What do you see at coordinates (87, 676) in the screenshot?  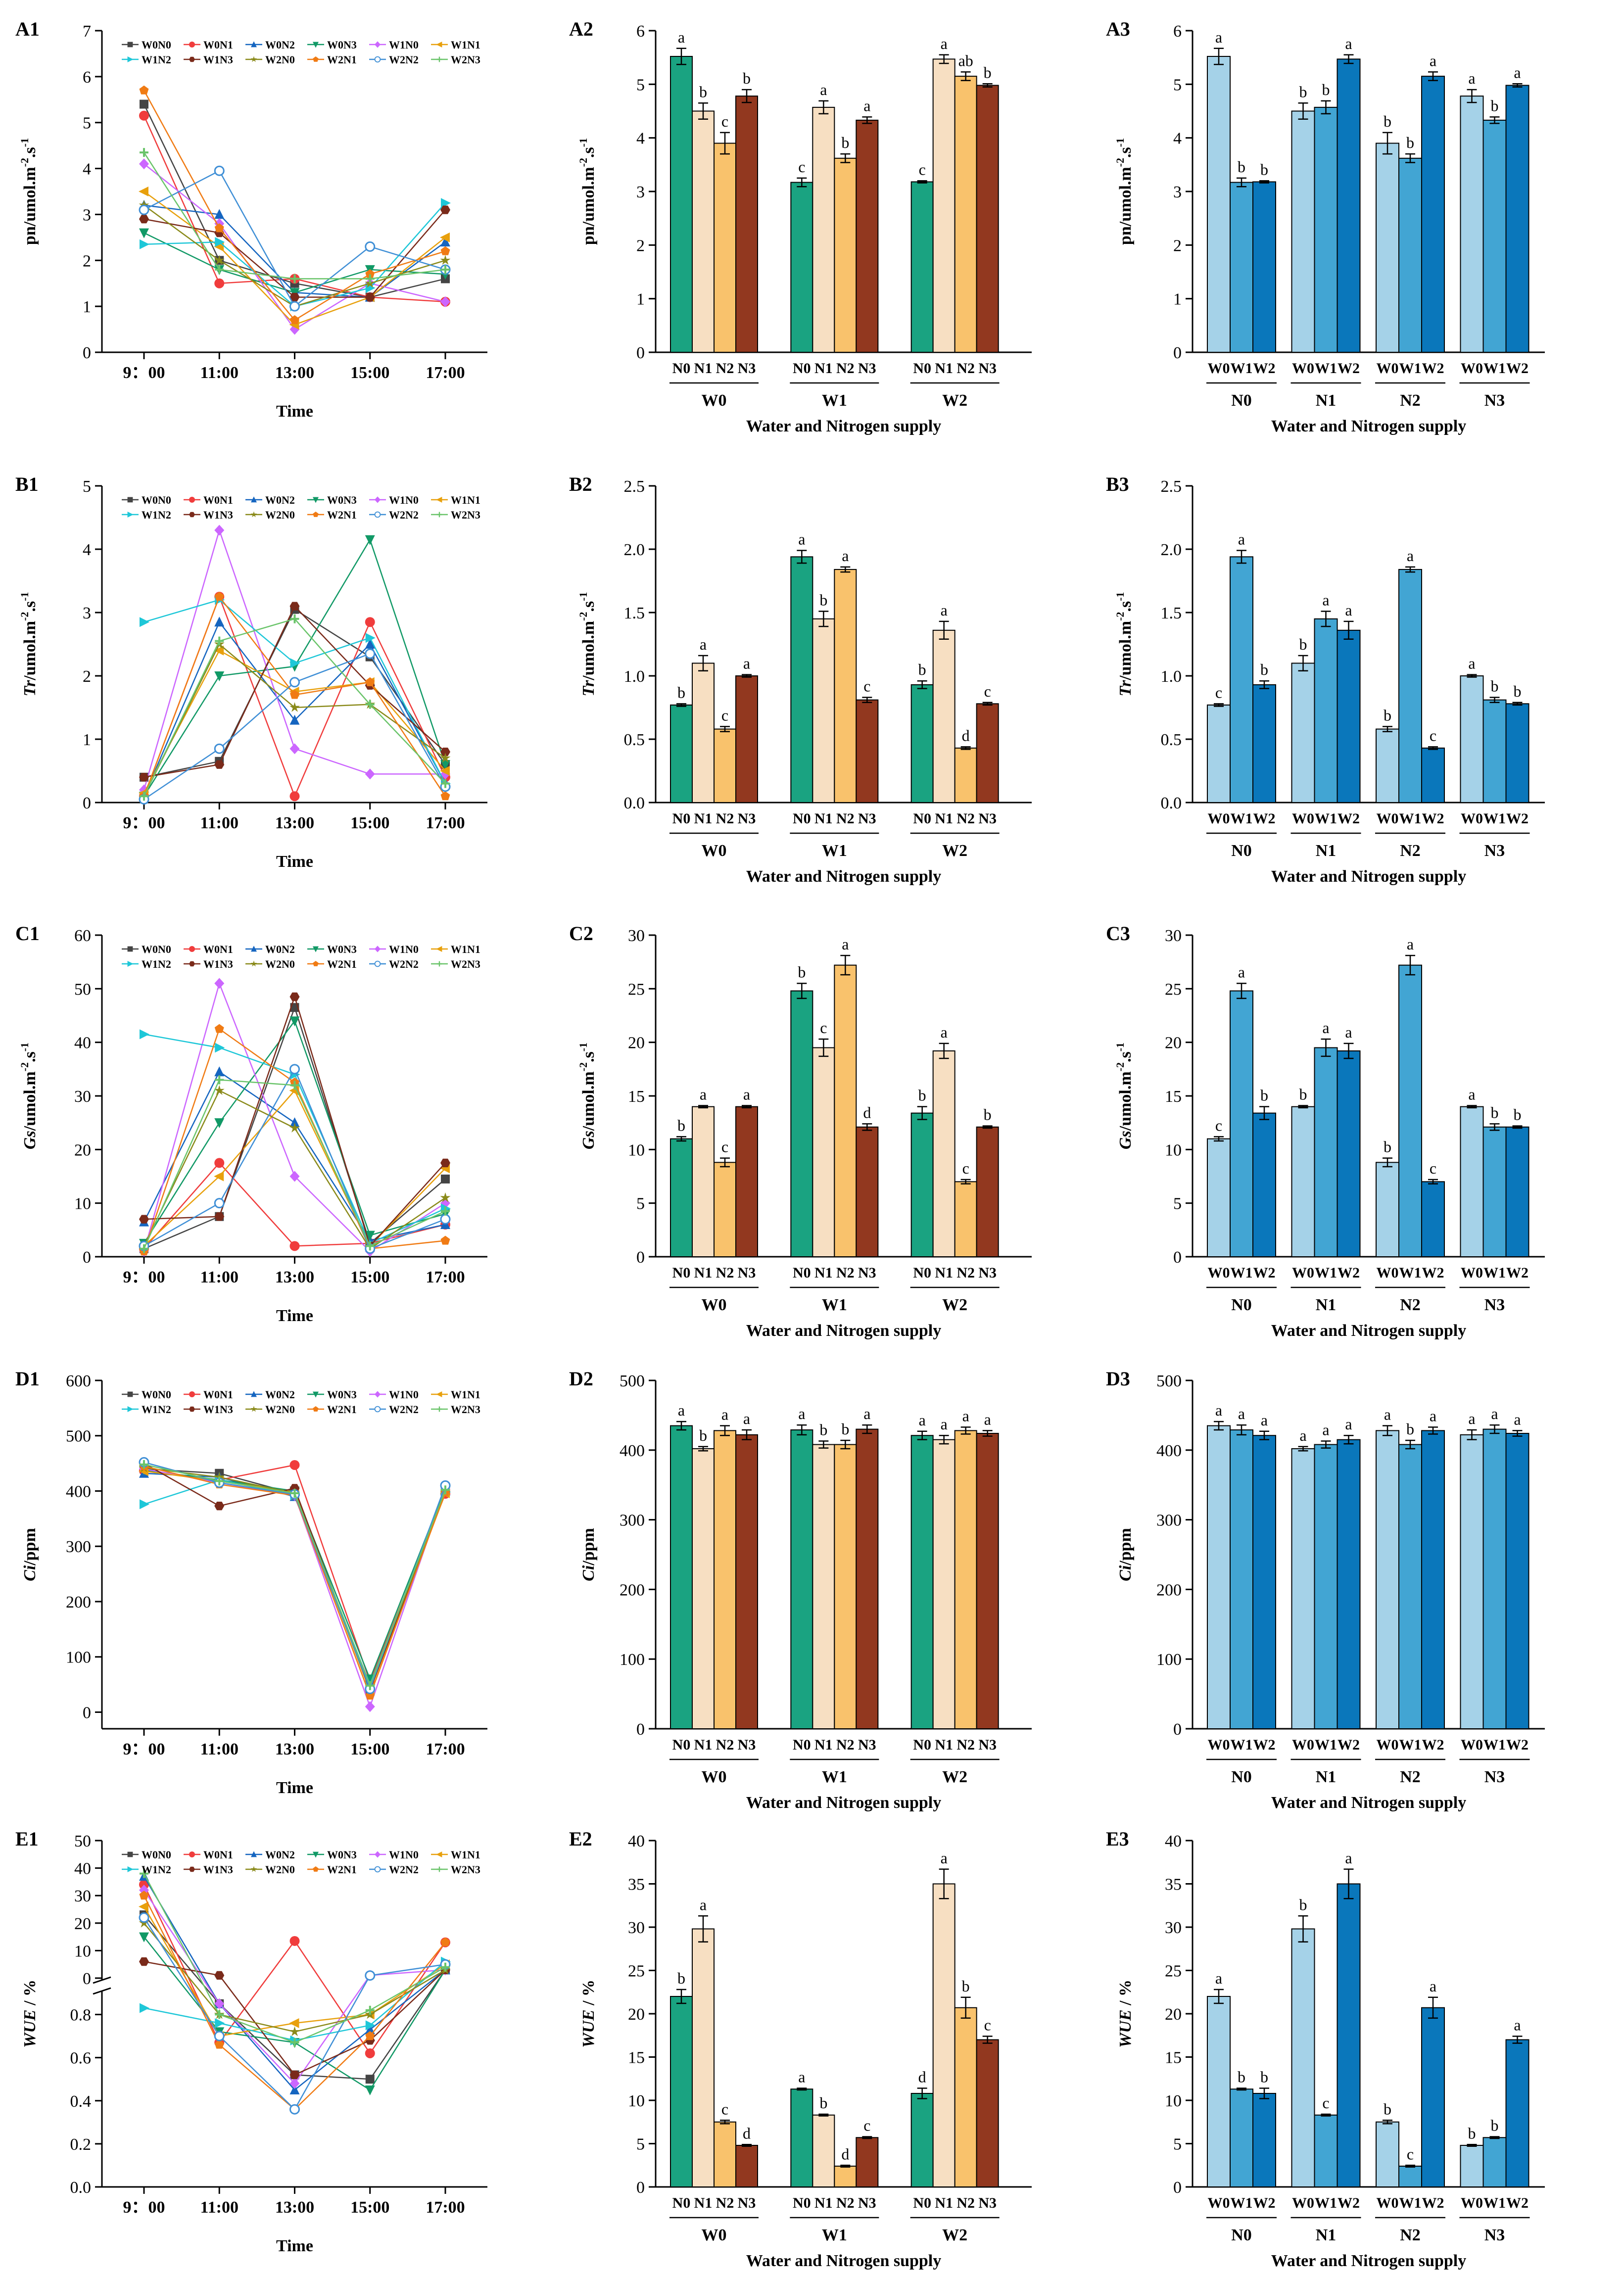 I see `y-tick-label: 2` at bounding box center [87, 676].